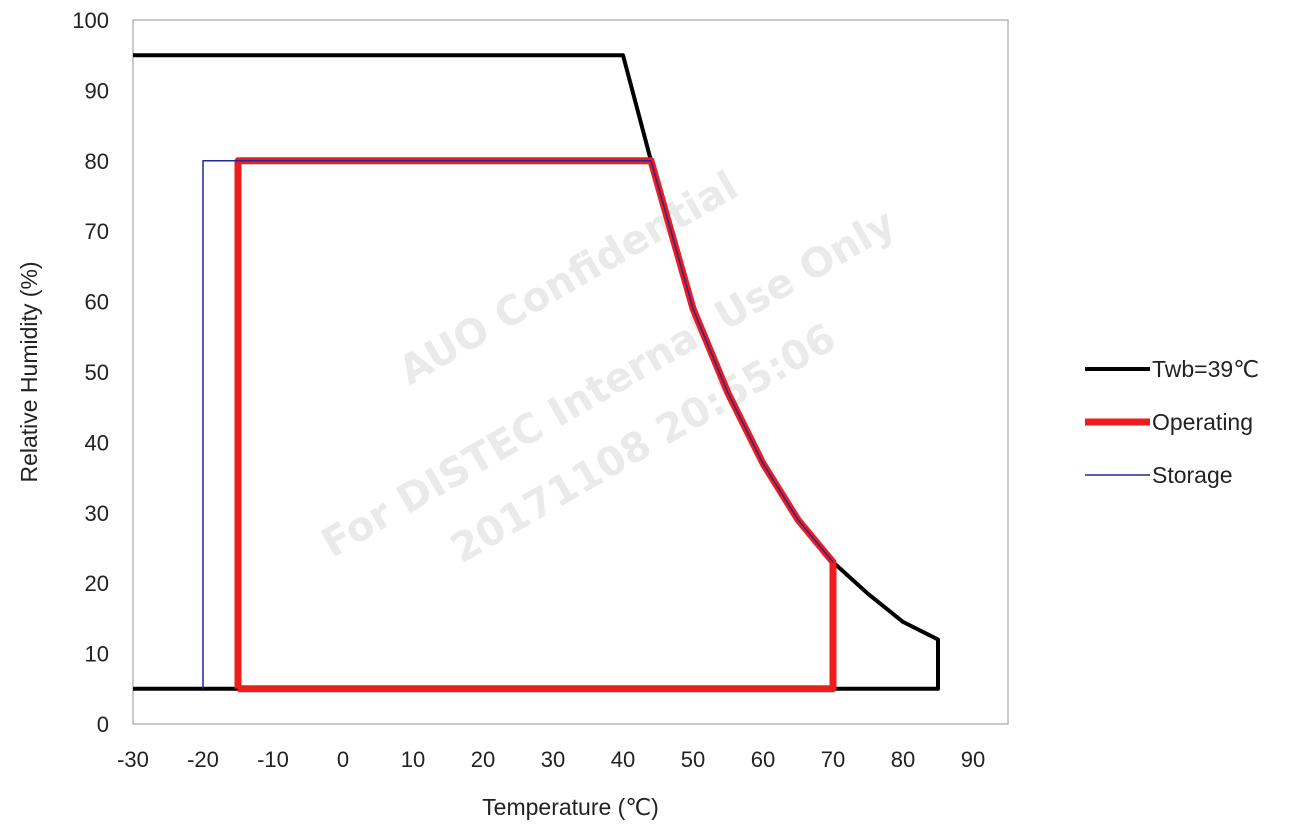 The image size is (1294, 827). I want to click on x-tick-label: 30, so click(553, 759).